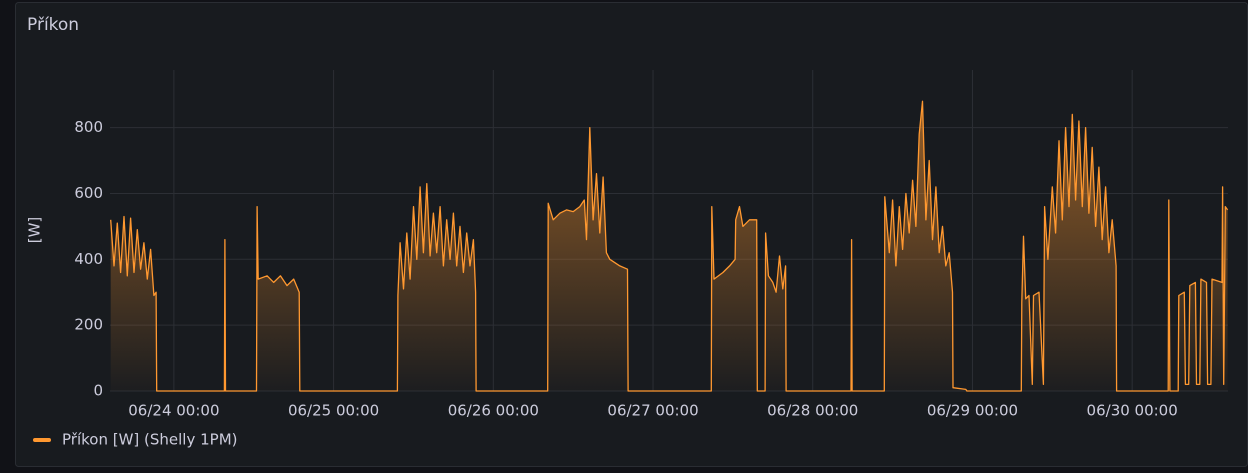 The height and width of the screenshot is (473, 1248). Describe the element at coordinates (42, 440) in the screenshot. I see `legend-swatch` at that location.